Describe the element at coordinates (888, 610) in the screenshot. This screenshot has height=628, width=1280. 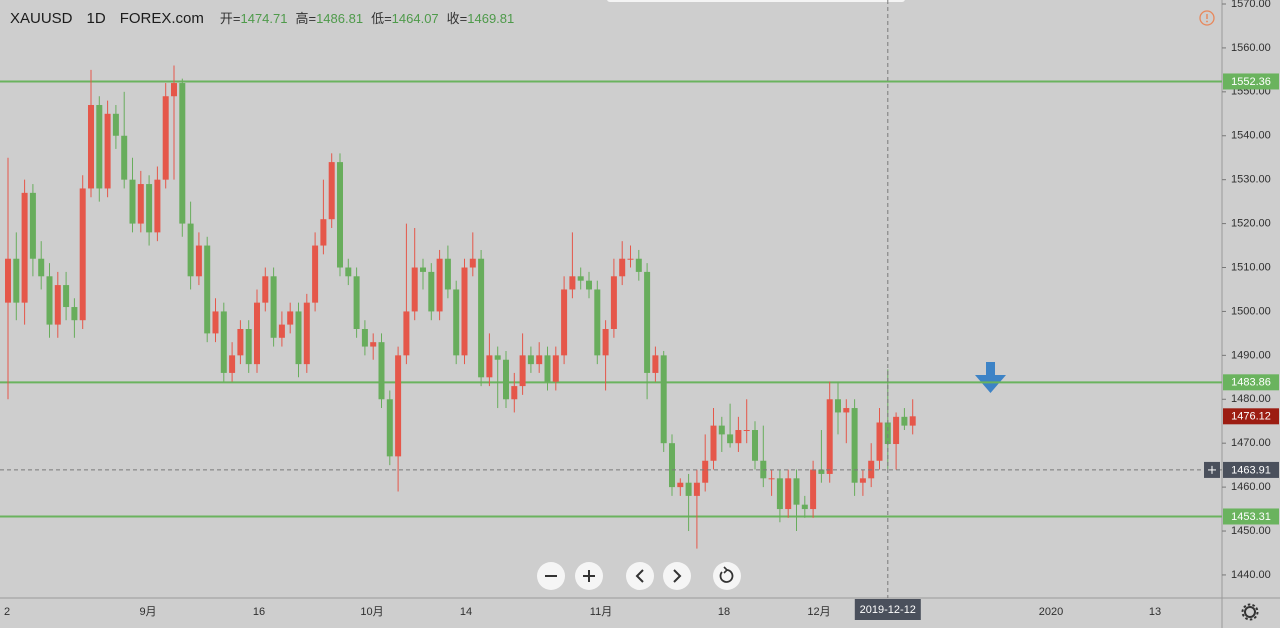
I see `crosshair-date-label: 2019-12-12` at that location.